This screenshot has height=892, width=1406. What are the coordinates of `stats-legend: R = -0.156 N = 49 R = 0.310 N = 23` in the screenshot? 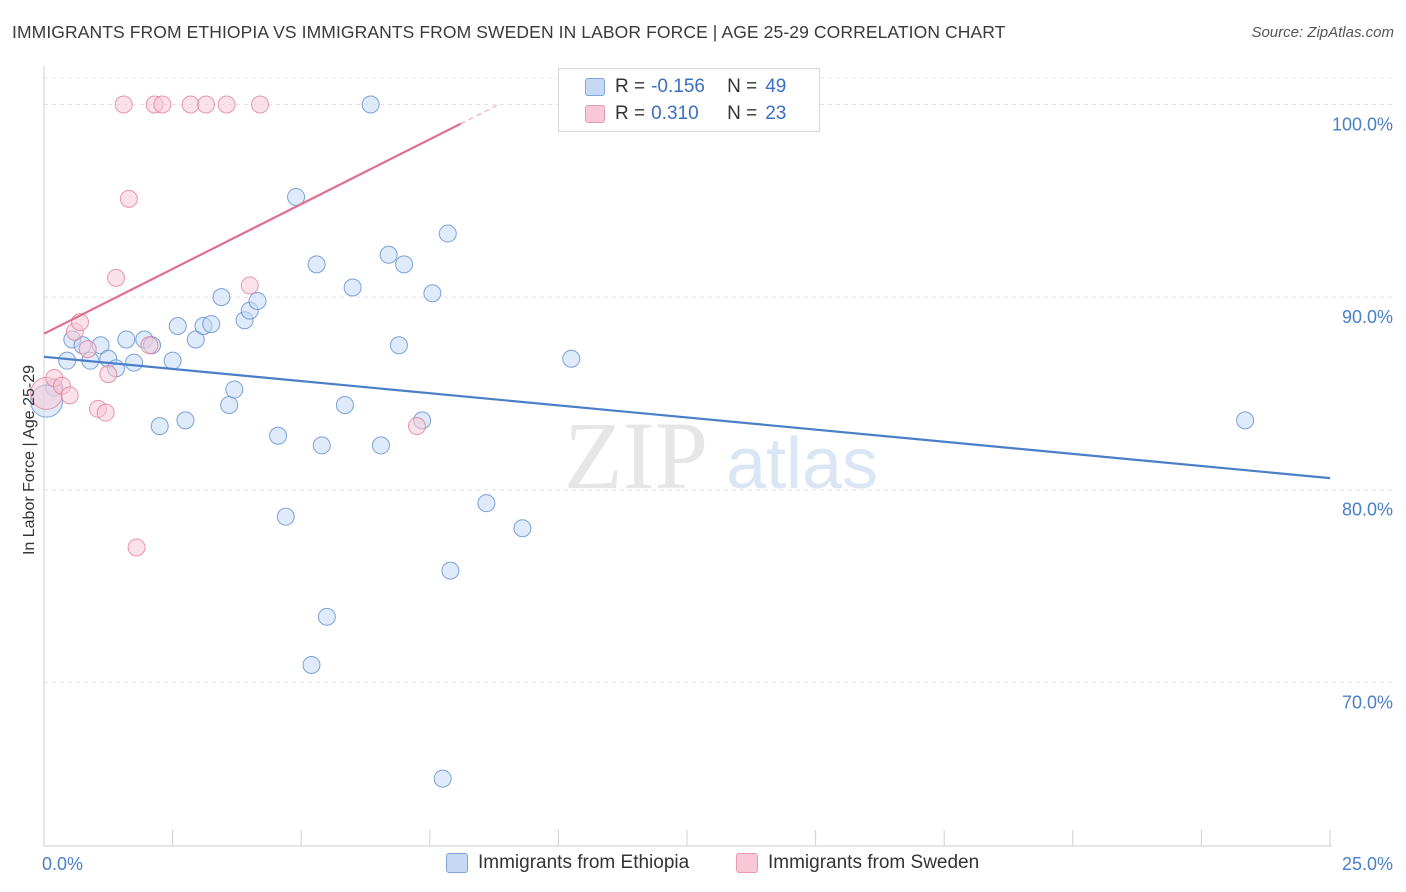 It's located at (689, 100).